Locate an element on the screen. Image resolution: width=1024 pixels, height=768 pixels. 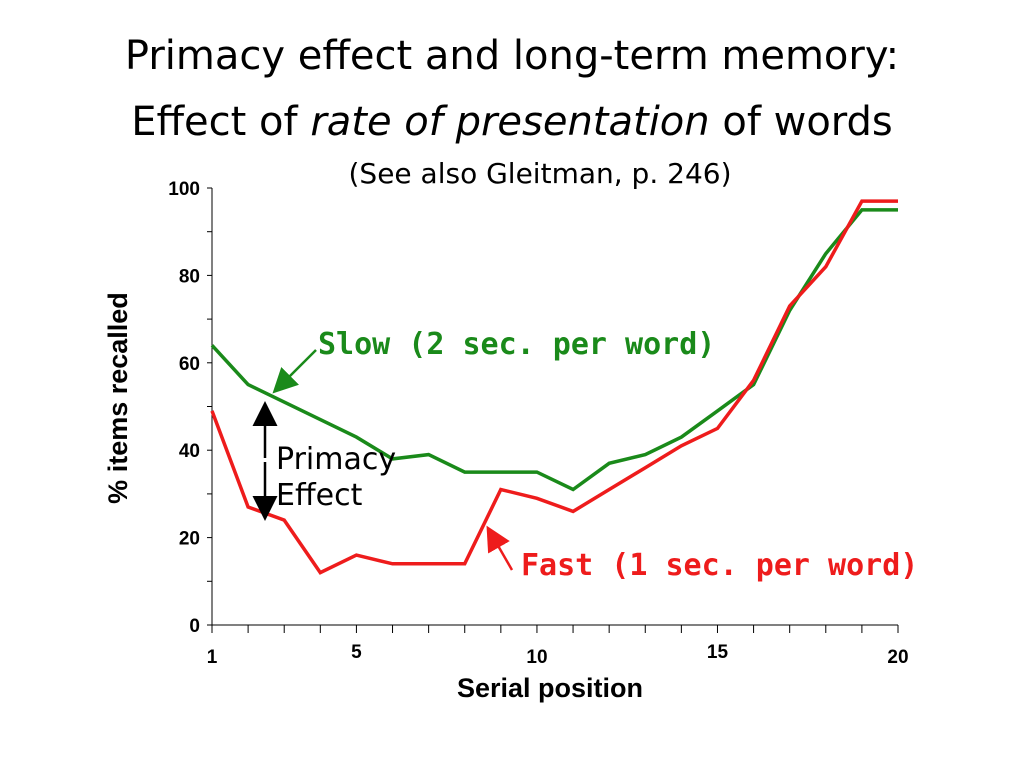
chart-subtitle: (See also Gleitman, p. 246) is located at coordinates (540, 173).